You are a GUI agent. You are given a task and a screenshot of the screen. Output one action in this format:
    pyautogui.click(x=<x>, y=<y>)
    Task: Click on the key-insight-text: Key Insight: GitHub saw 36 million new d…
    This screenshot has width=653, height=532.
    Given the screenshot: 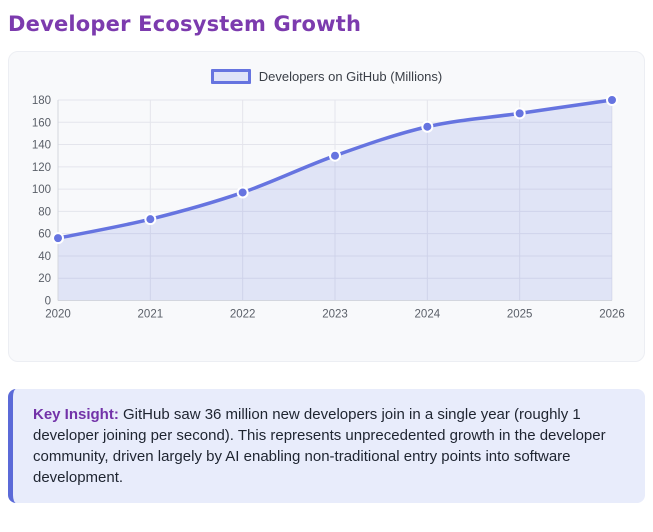 What is the action you would take?
    pyautogui.click(x=329, y=446)
    